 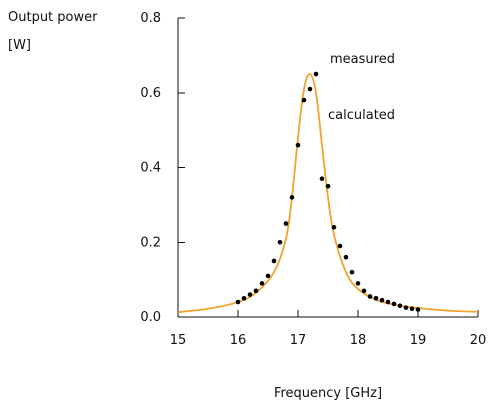 What do you see at coordinates (150, 168) in the screenshot?
I see `y-tick-label: 0.4` at bounding box center [150, 168].